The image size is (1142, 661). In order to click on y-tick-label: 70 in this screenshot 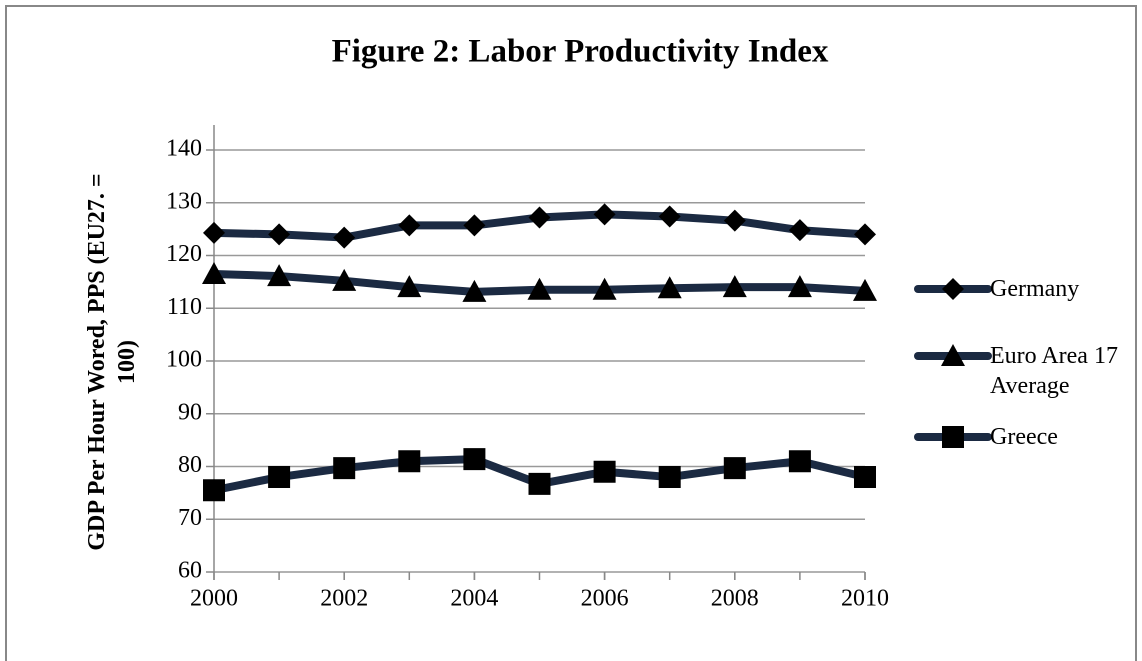, I will do `click(190, 518)`.